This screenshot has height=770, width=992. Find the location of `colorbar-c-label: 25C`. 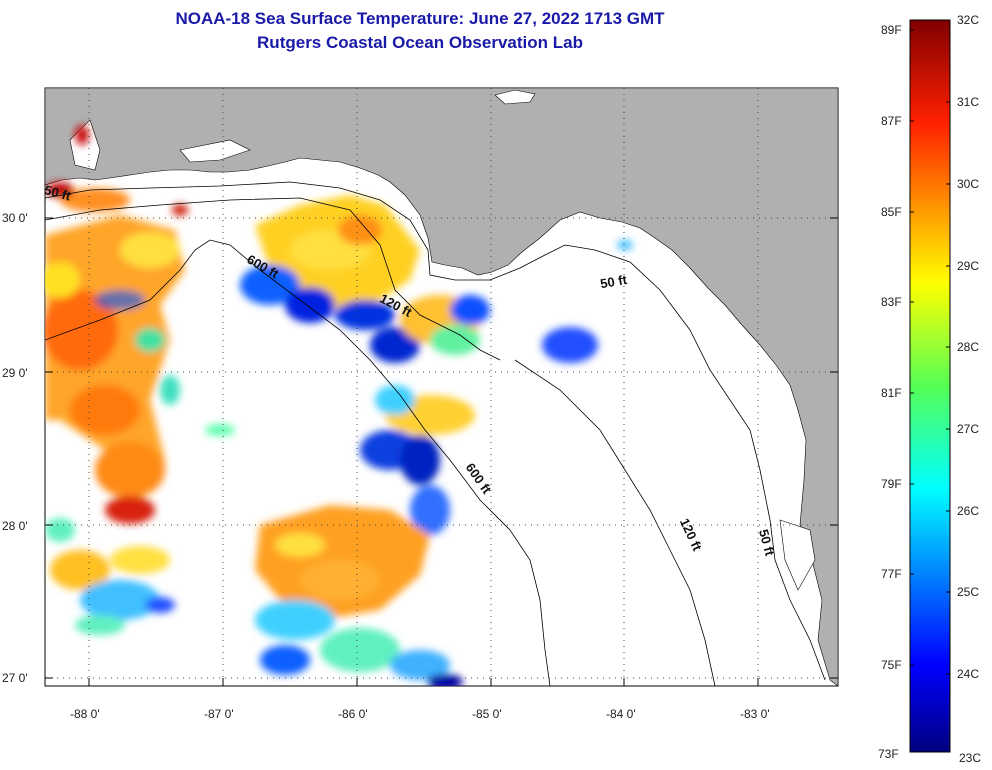

colorbar-c-label: 25C is located at coordinates (968, 592).